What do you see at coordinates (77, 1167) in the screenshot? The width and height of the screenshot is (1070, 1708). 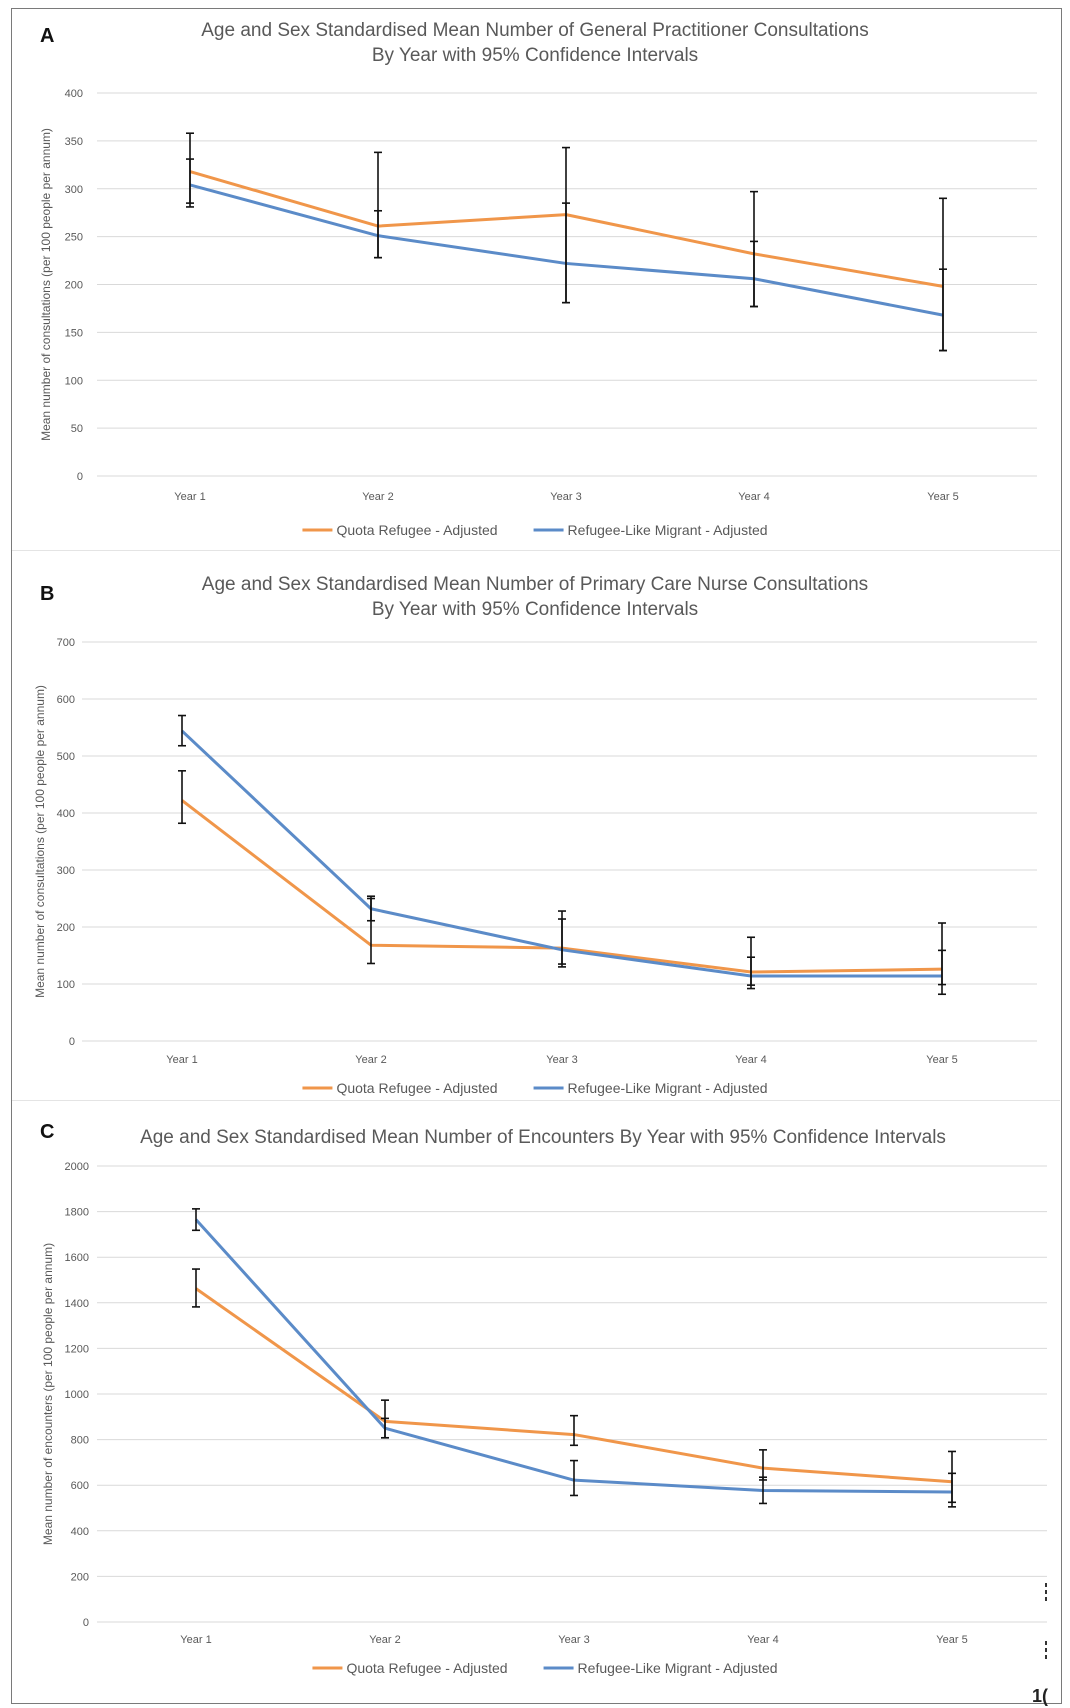 I see `y-tick-label: 2000` at bounding box center [77, 1167].